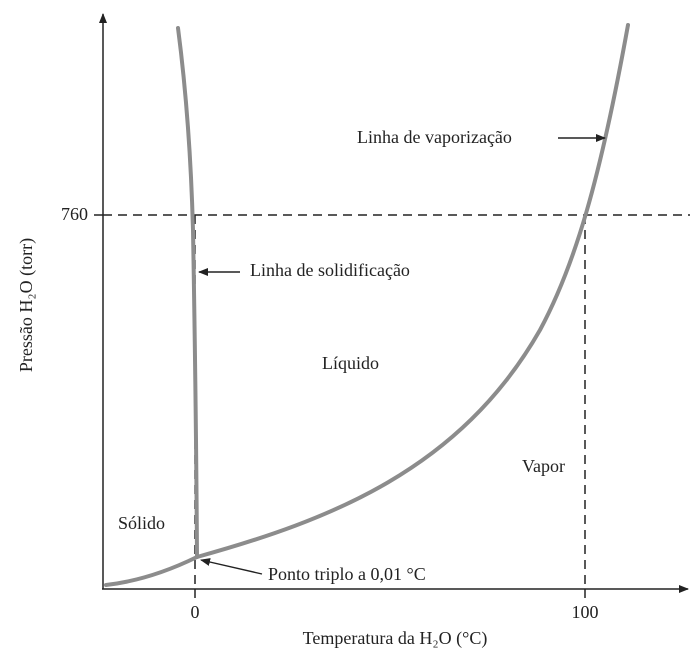  I want to click on annotation: Ponto triplo a 0,01 °C, so click(347, 574).